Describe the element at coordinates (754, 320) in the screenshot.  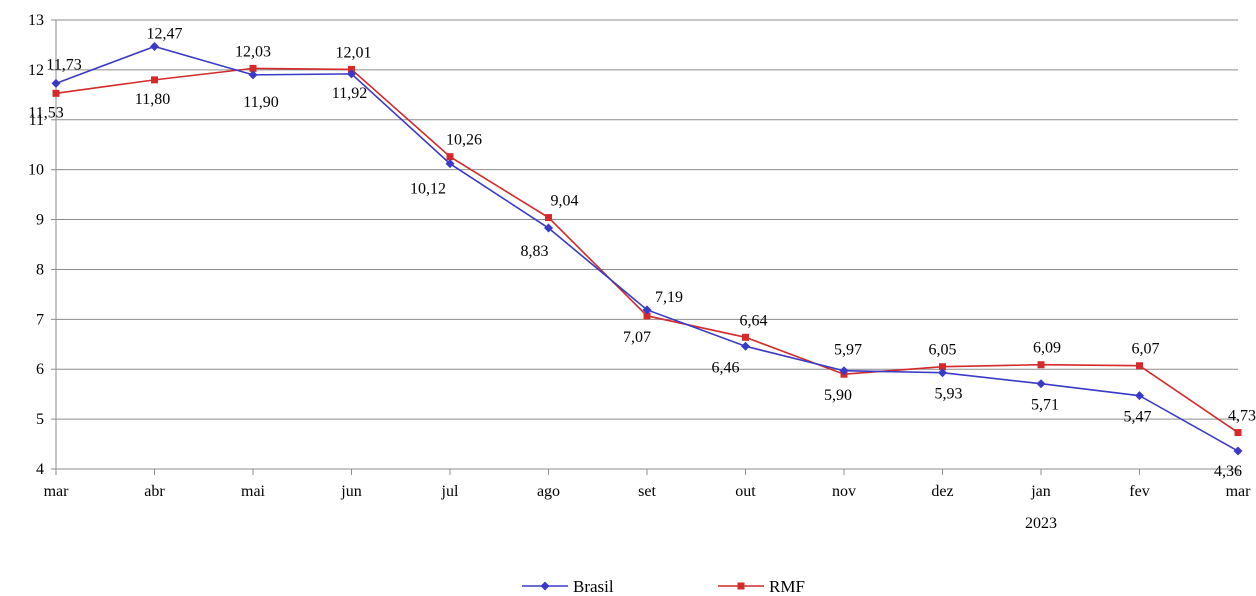
I see `data-label-rmf: 6,64` at that location.